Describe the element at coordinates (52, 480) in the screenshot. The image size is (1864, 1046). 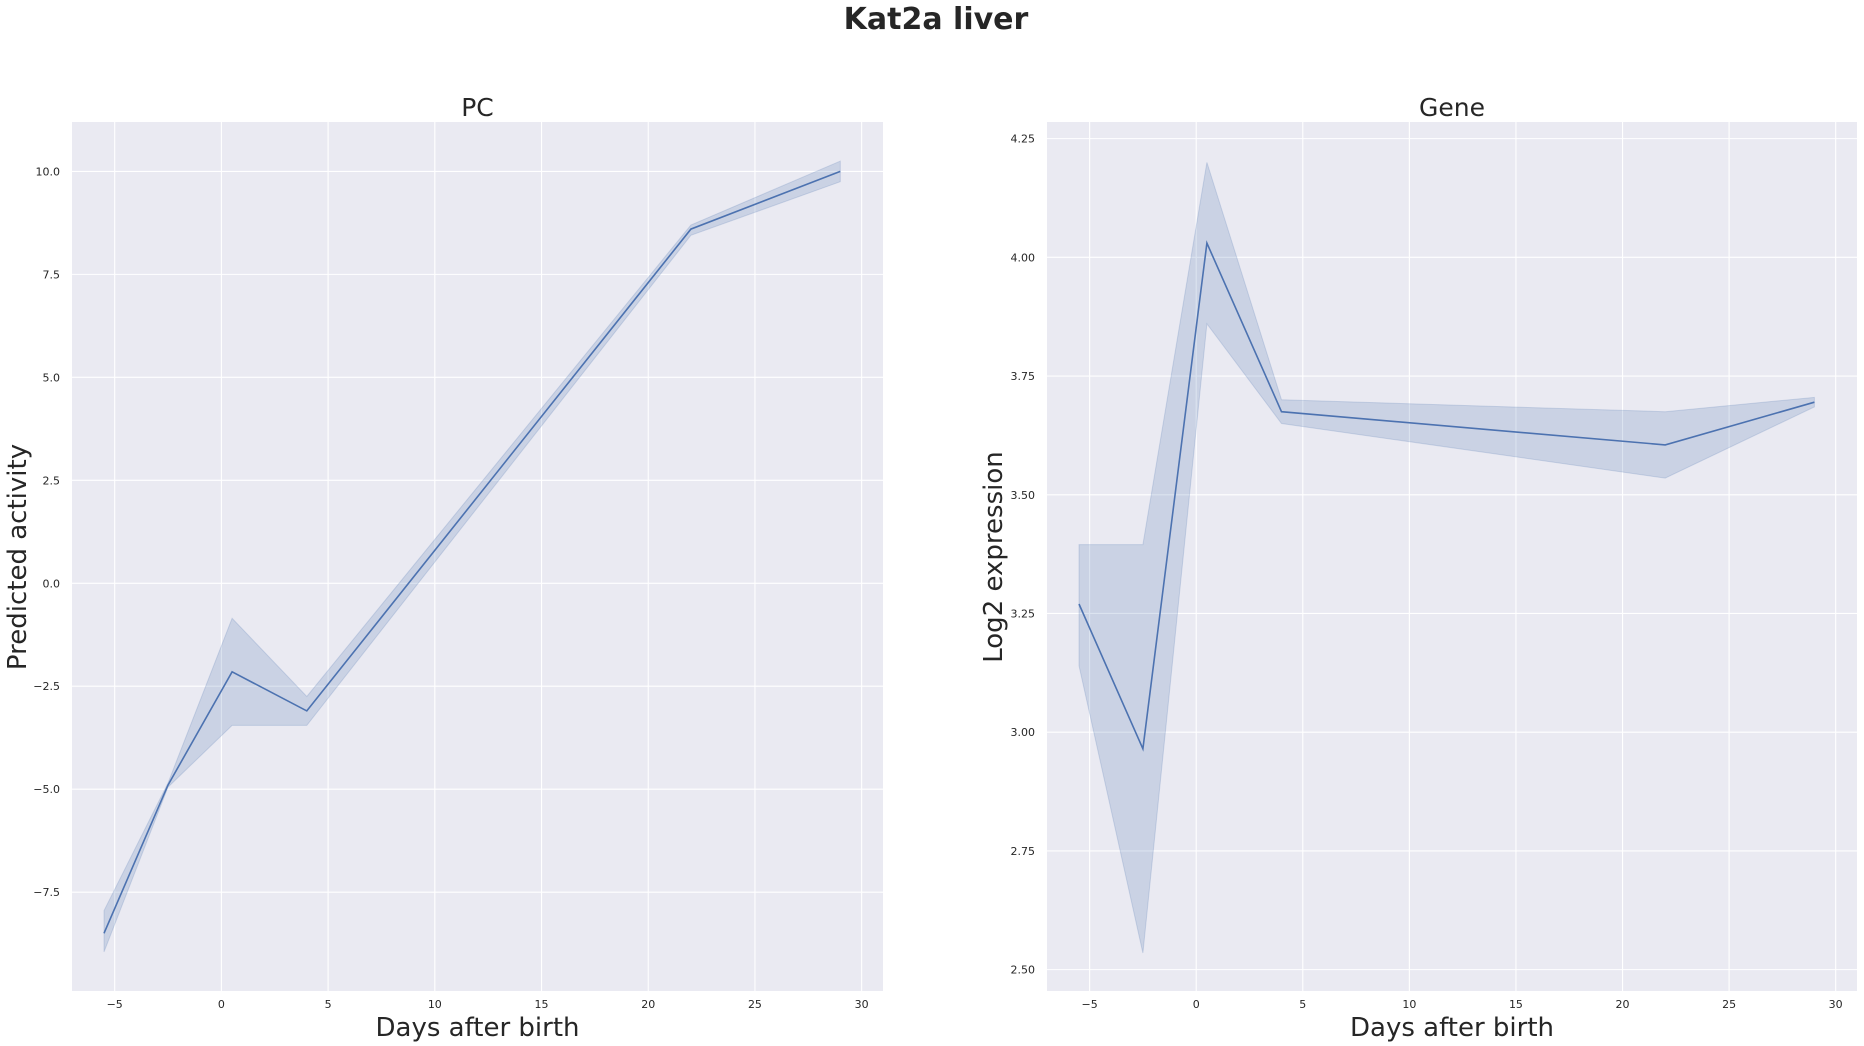
I see `y-tick-label: 2.5` at that location.